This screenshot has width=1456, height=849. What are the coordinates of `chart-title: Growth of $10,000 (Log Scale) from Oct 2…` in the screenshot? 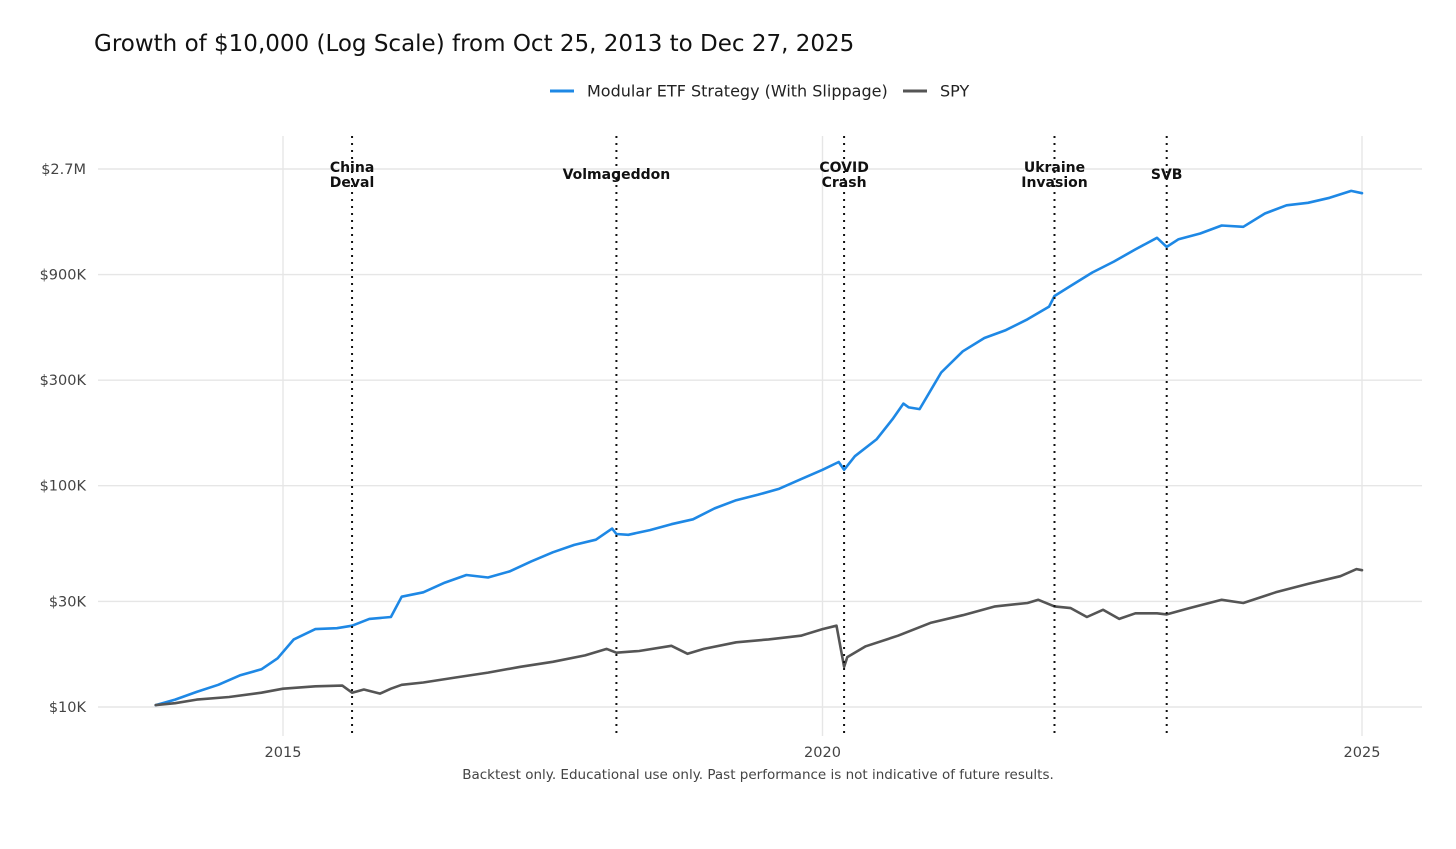 It's located at (474, 44).